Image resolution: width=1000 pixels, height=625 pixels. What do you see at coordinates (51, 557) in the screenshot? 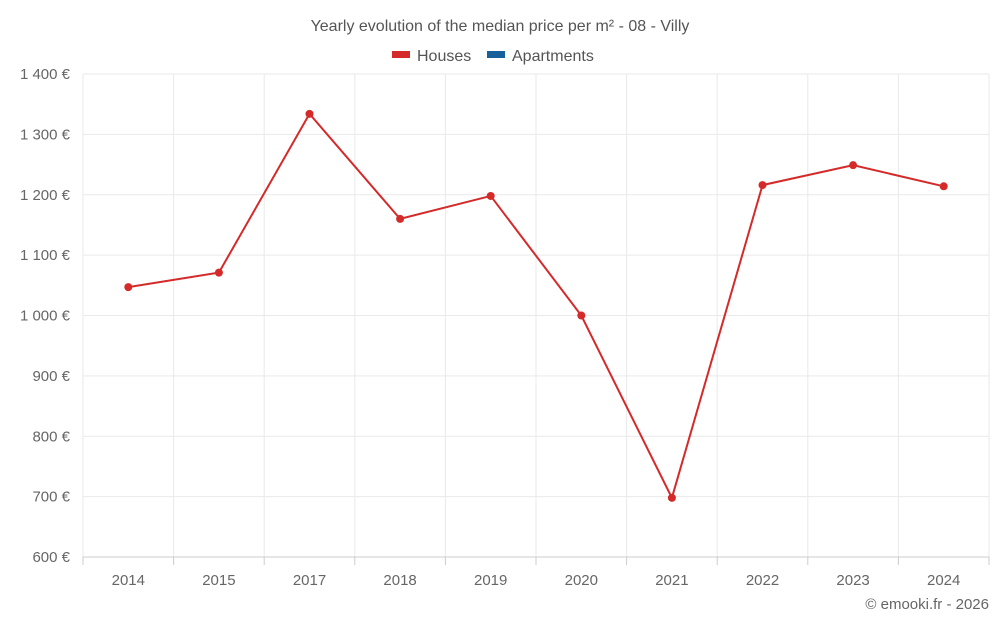
I see `y-tick-label: 600 €` at bounding box center [51, 557].